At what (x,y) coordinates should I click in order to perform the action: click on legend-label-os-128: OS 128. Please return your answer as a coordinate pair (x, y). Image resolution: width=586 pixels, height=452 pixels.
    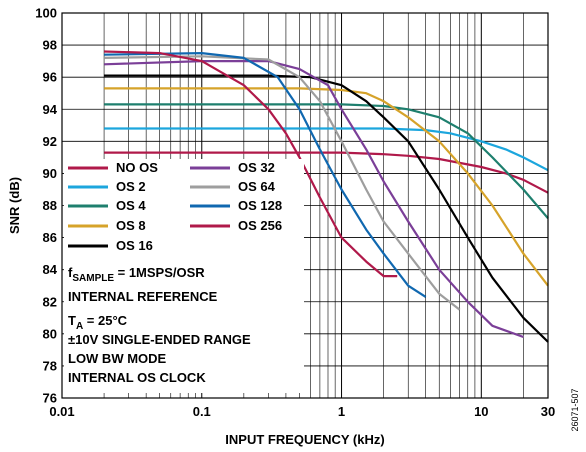
    Looking at the image, I should click on (260, 205).